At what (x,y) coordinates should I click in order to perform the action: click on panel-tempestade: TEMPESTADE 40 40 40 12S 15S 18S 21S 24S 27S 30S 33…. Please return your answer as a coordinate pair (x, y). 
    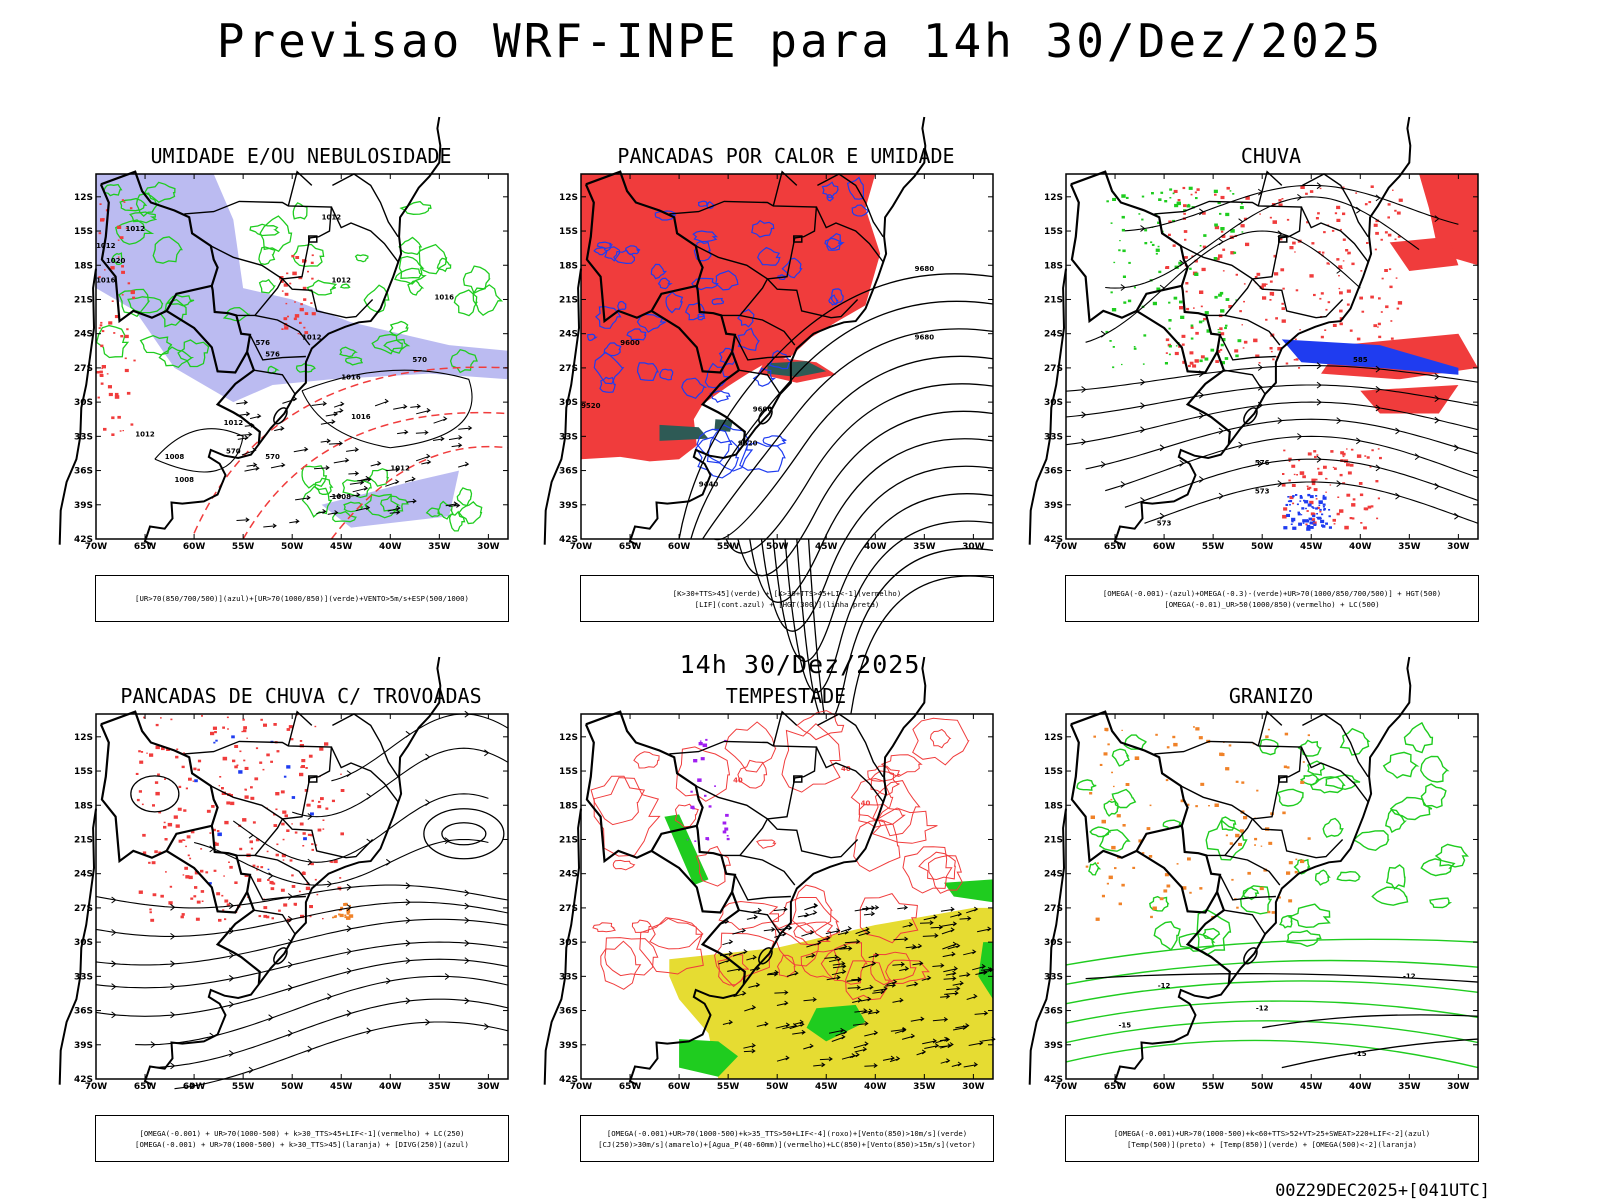
    Looking at the image, I should click on (774, 909).